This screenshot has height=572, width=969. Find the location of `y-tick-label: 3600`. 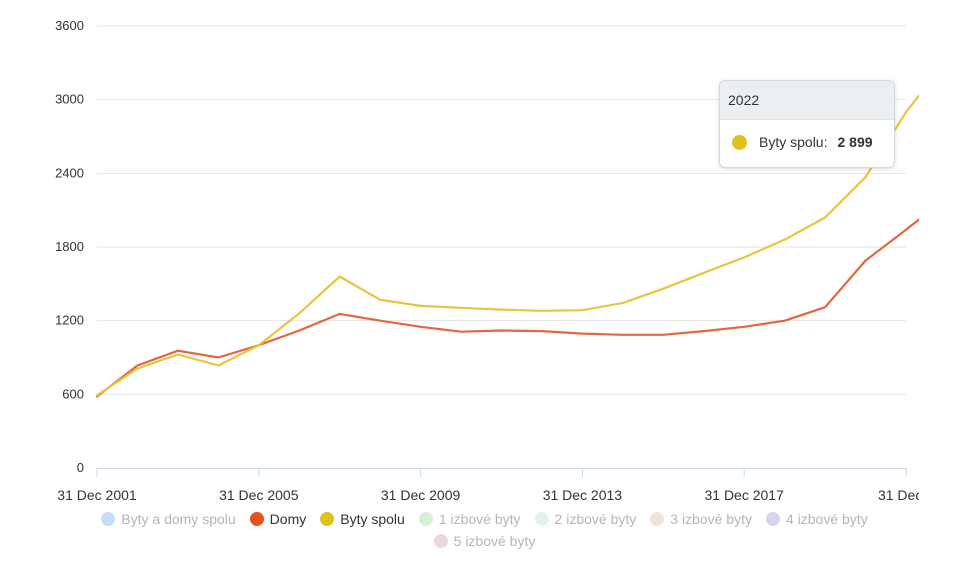

y-tick-label: 3600 is located at coordinates (69, 25).